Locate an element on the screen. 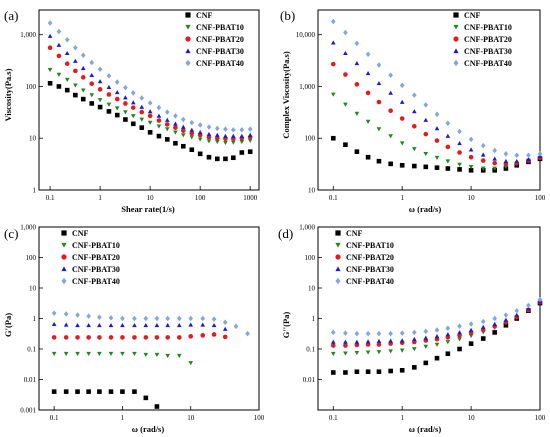 Image resolution: width=550 pixels, height=437 pixels. panel-b-legend-label: CNF-PBAT40 is located at coordinates (488, 63).